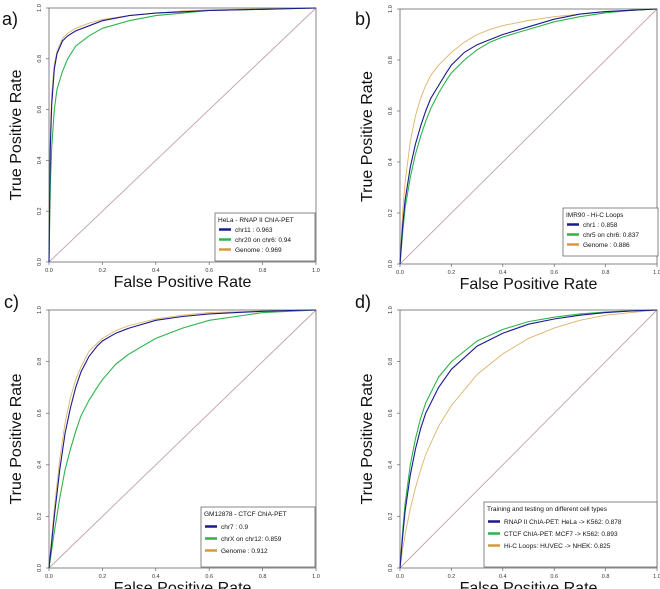 The width and height of the screenshot is (660, 589). What do you see at coordinates (244, 551) in the screenshot?
I see `legend-entry: Genome : 0.912` at bounding box center [244, 551].